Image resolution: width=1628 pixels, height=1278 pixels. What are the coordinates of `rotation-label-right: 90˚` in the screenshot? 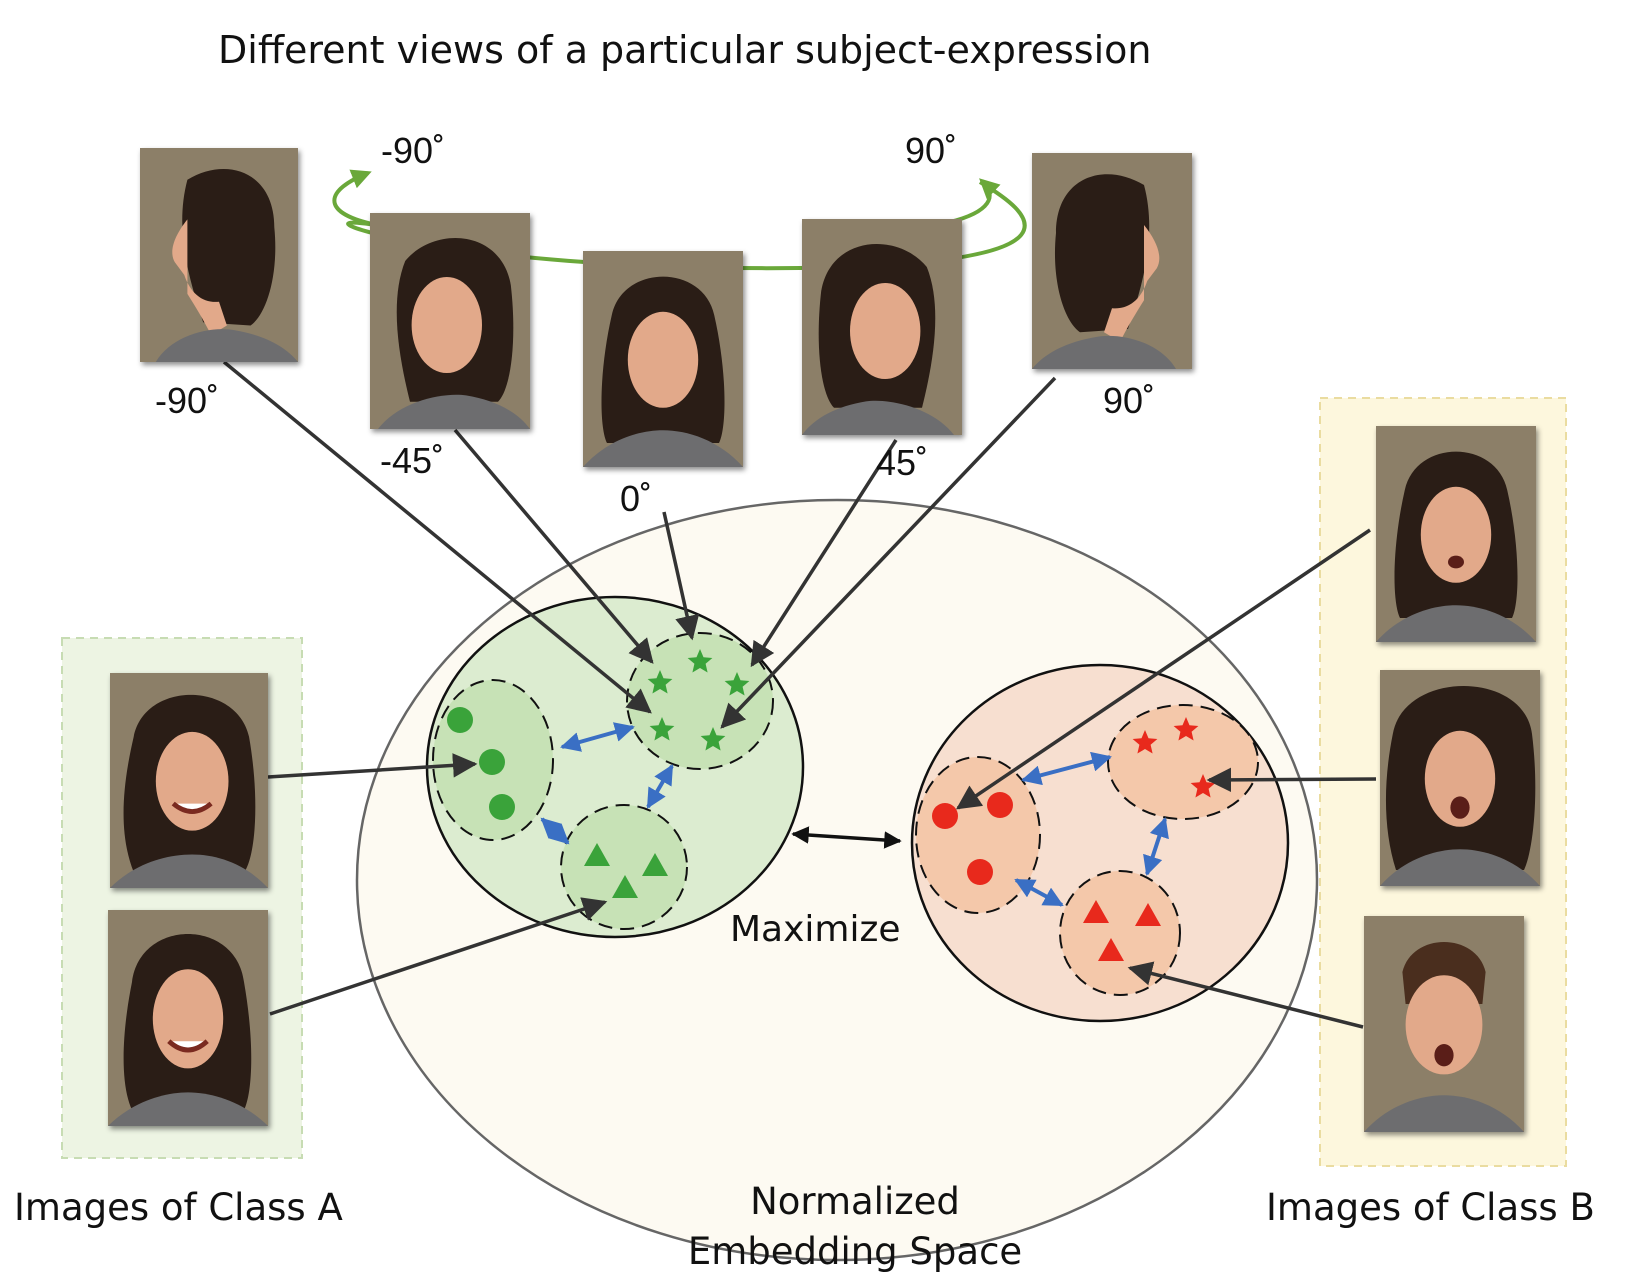 It's located at (931, 150).